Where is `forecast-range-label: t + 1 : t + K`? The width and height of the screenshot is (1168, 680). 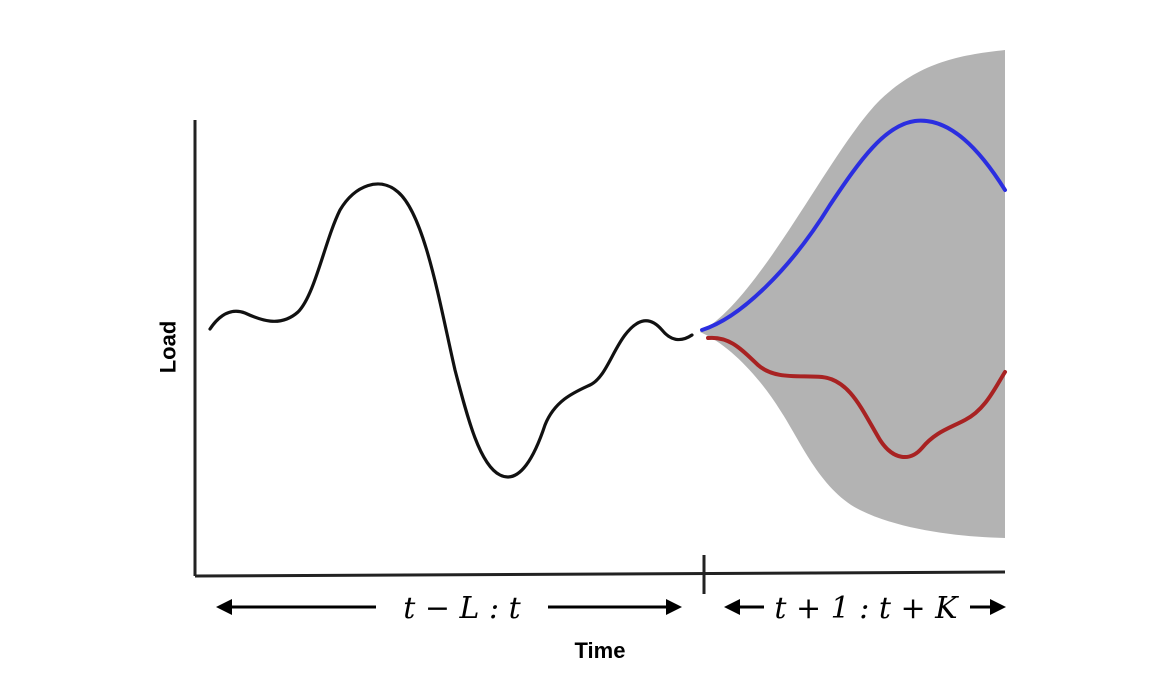 forecast-range-label: t + 1 : t + K is located at coordinates (866, 608).